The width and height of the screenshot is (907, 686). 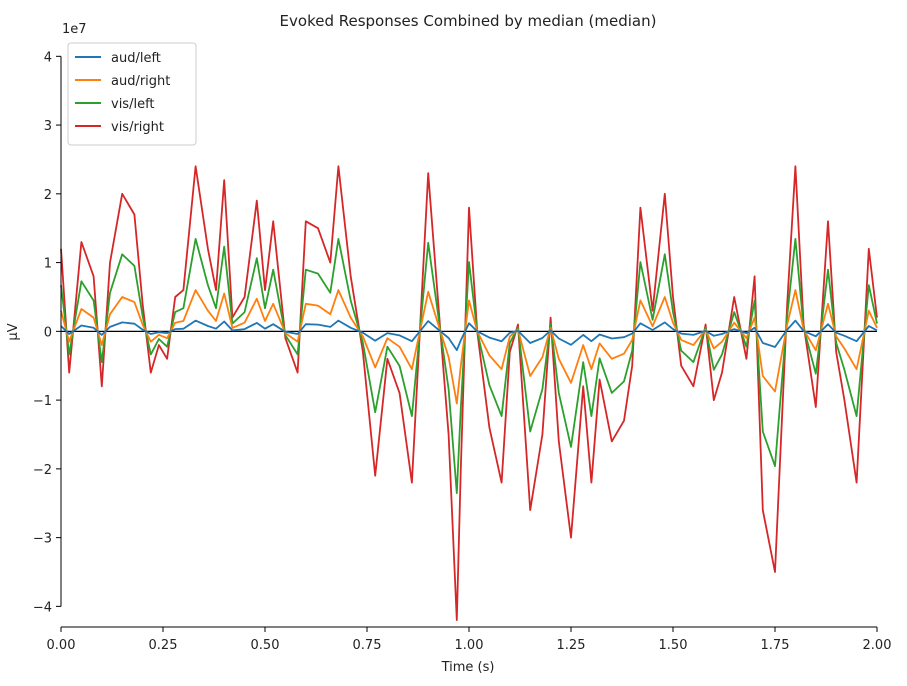 What do you see at coordinates (48, 126) in the screenshot?
I see `y-tick-label: 3` at bounding box center [48, 126].